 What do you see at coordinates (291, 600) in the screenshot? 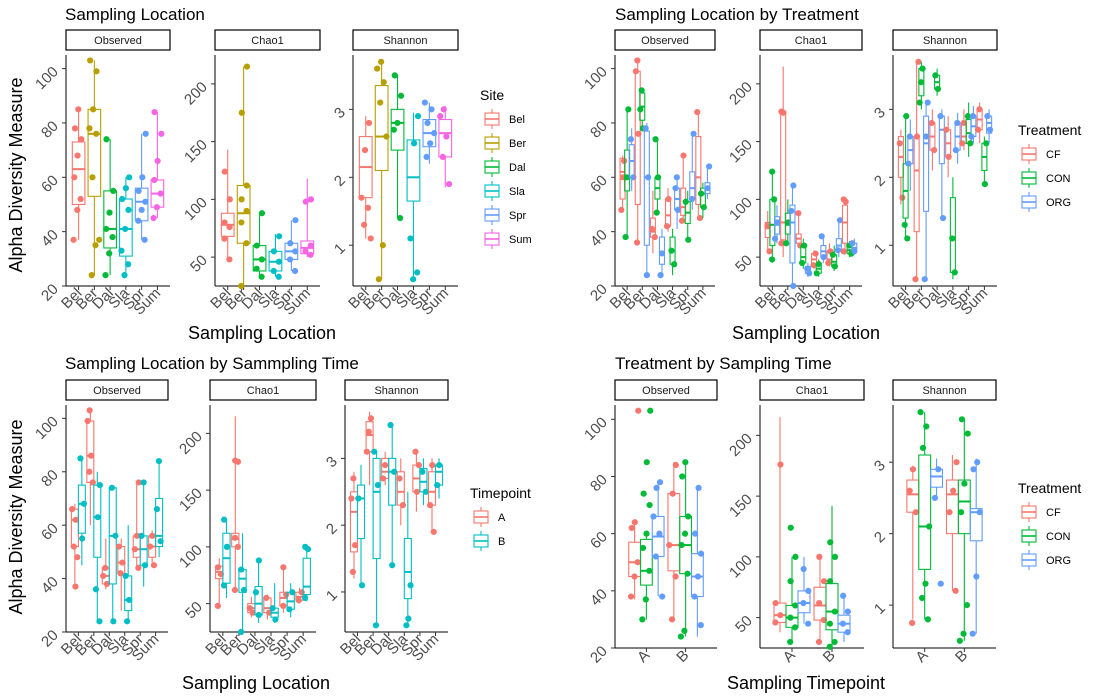
I see `box-spr-b` at bounding box center [291, 600].